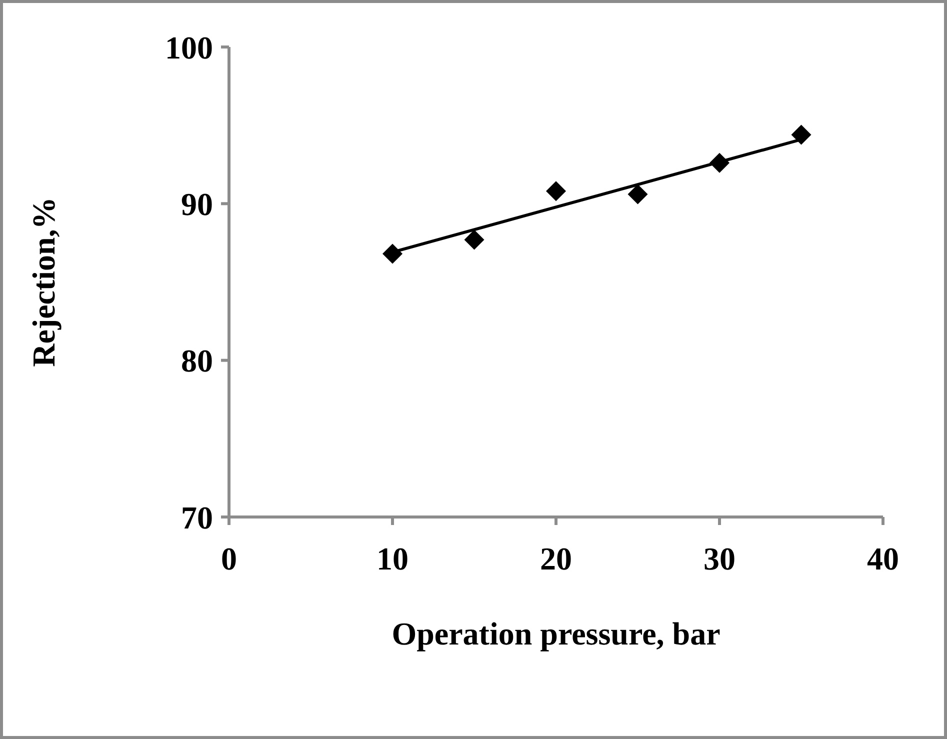 This screenshot has width=947, height=739. I want to click on x-tick-label: 10, so click(392, 558).